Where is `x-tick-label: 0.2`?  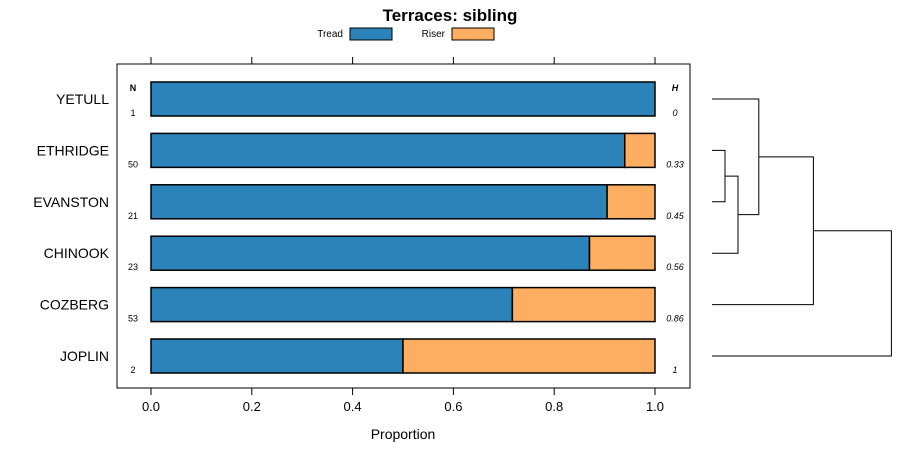
x-tick-label: 0.2 is located at coordinates (252, 406).